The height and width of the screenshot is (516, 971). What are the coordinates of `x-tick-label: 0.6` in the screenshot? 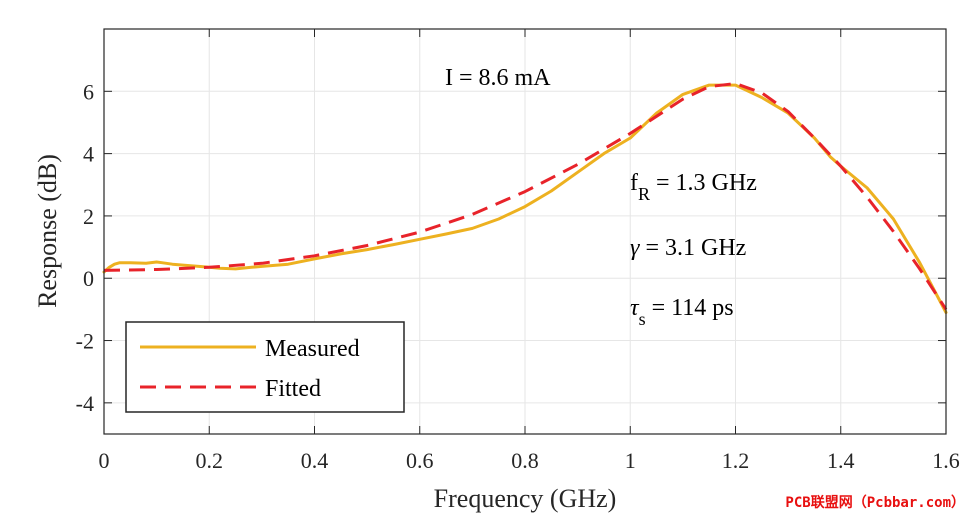 It's located at (420, 460).